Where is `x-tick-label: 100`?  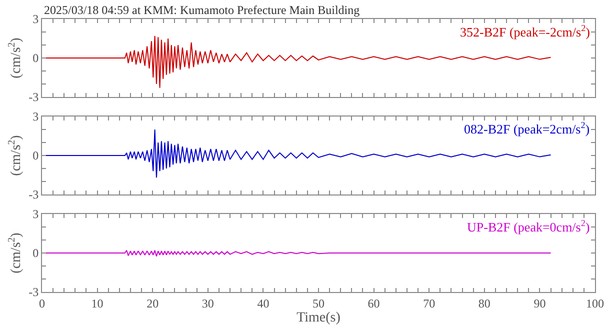 x-tick-label: 100 is located at coordinates (595, 303).